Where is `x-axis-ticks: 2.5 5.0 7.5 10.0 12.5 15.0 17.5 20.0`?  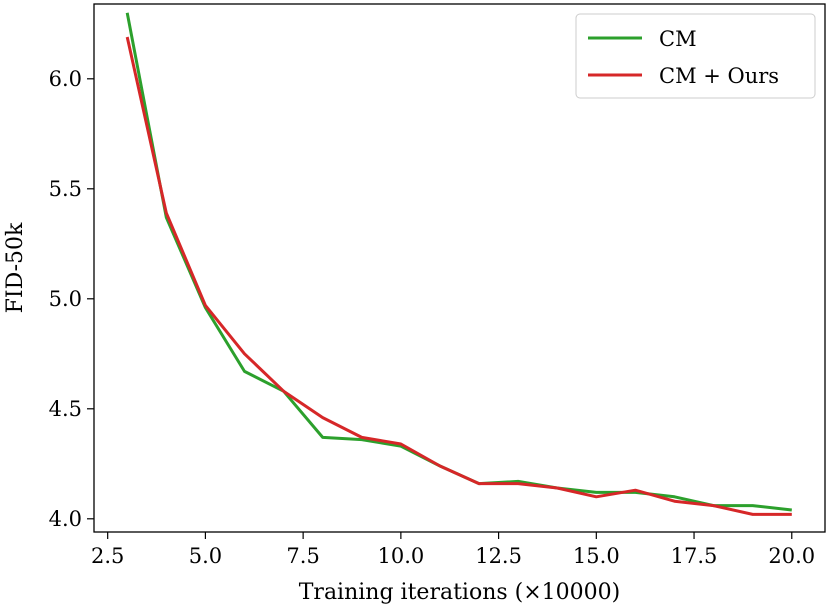
x-axis-ticks: 2.5 5.0 7.5 10.0 12.5 15.0 17.5 20.0 is located at coordinates (453, 550).